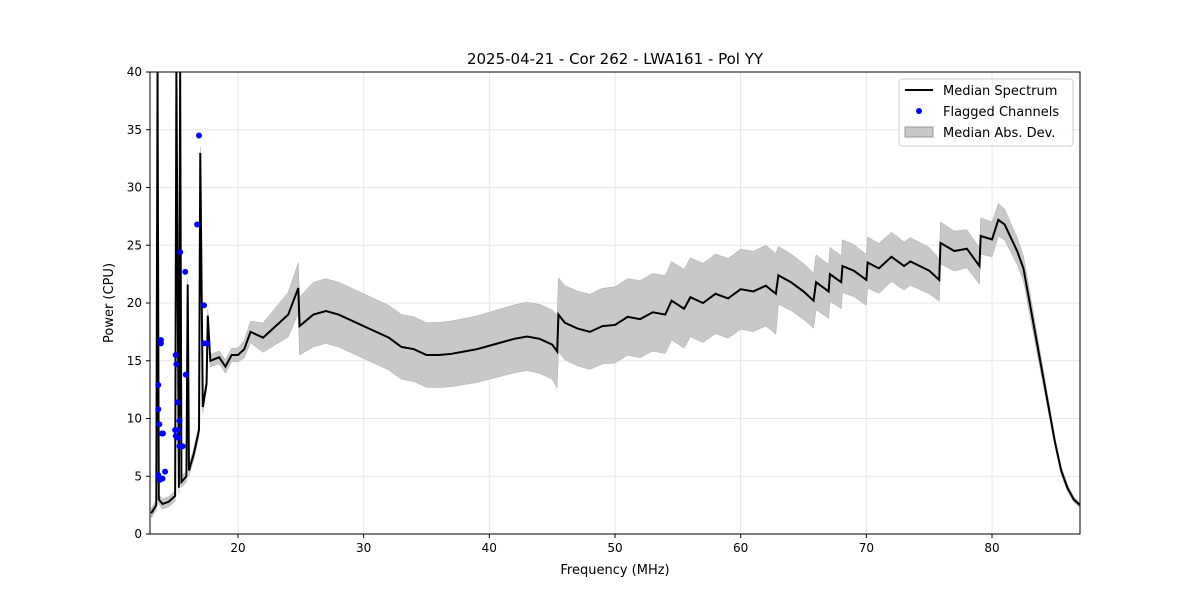  I want to click on legend-flagged-swatch, so click(919, 111).